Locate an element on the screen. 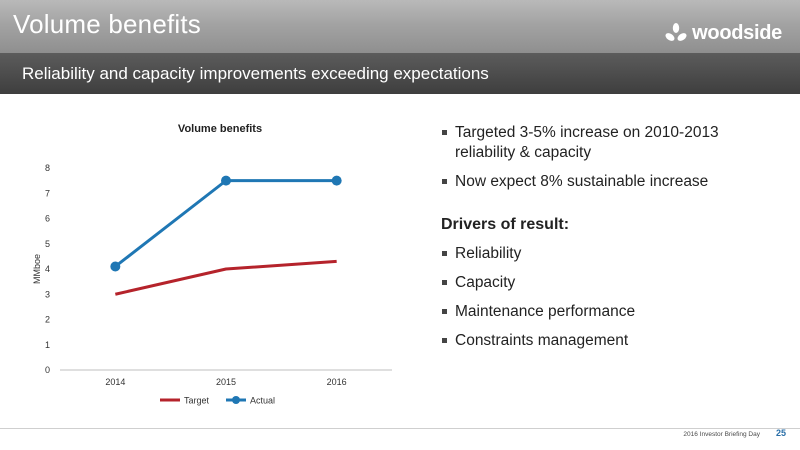  y-tick-label: 6 is located at coordinates (47, 219).